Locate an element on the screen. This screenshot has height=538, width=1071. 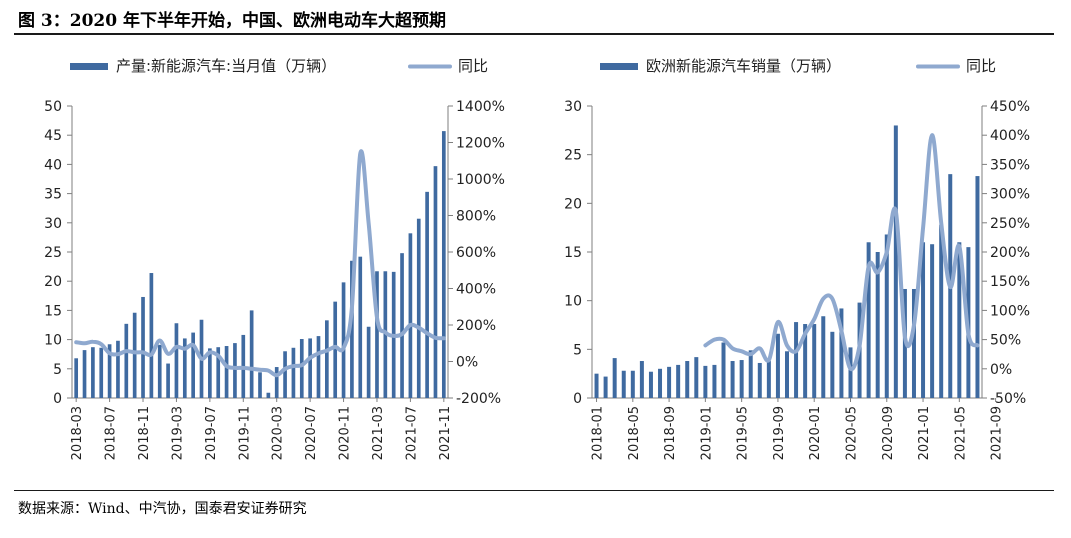
right-axis-tick-label: 450% is located at coordinates (1010, 107).